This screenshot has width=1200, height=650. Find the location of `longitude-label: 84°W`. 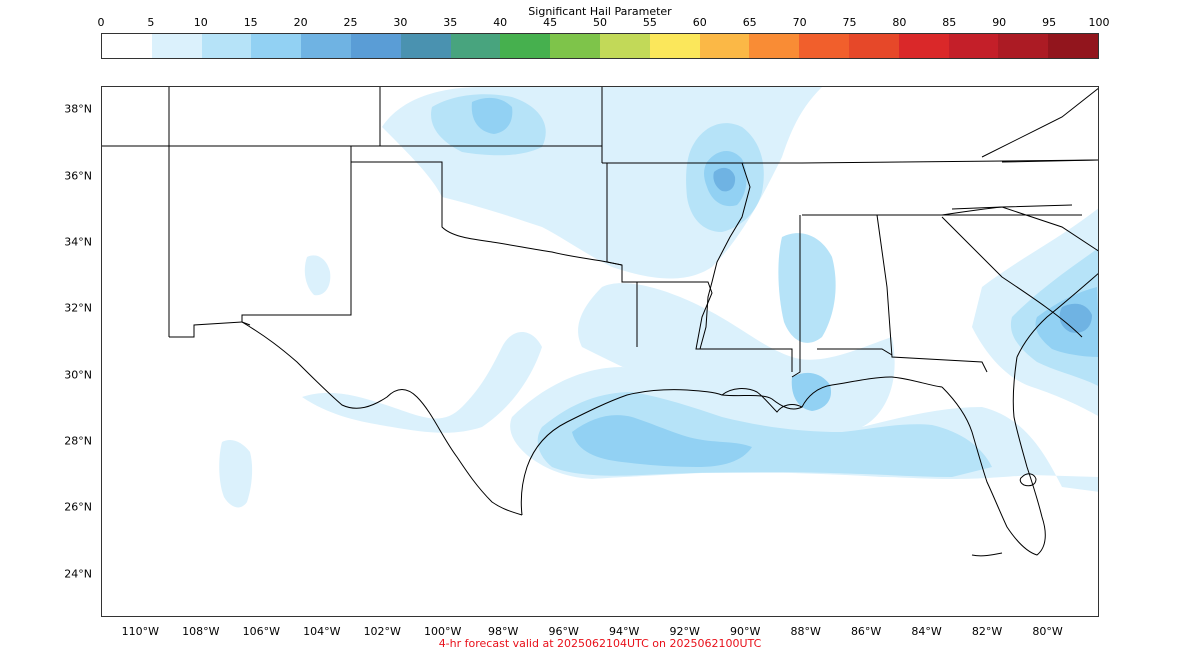

longitude-label: 84°W is located at coordinates (926, 631).